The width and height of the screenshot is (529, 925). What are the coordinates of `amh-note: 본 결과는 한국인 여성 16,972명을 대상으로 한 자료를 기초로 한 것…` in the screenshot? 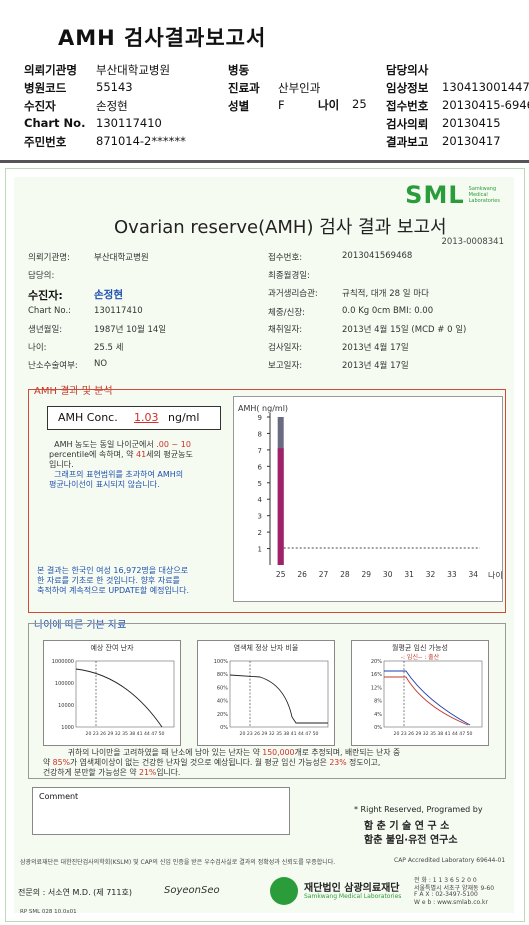 It's located at (113, 580).